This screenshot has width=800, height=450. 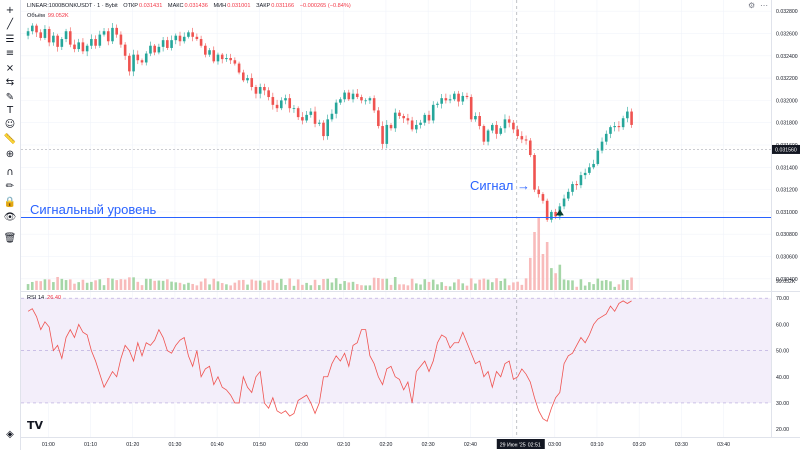 What do you see at coordinates (196, 6) in the screenshot?
I see `high-value: 0.031436` at bounding box center [196, 6].